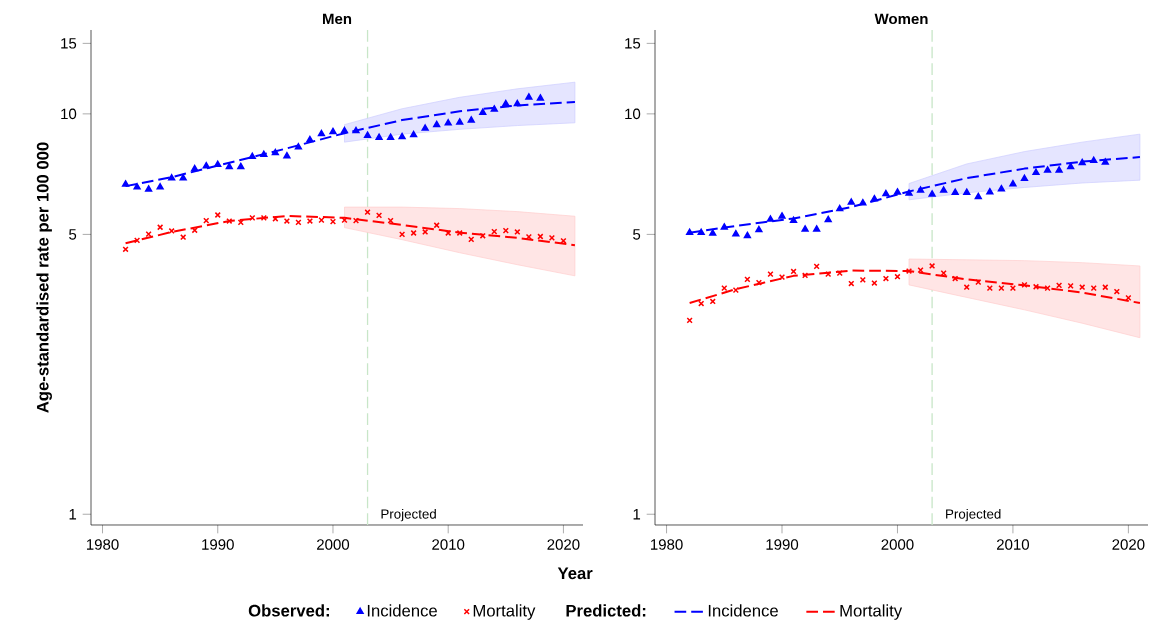 Image resolution: width=1150 pixels, height=626 pixels. What do you see at coordinates (350, 230) in the screenshot?
I see `line-series` at bounding box center [350, 230].